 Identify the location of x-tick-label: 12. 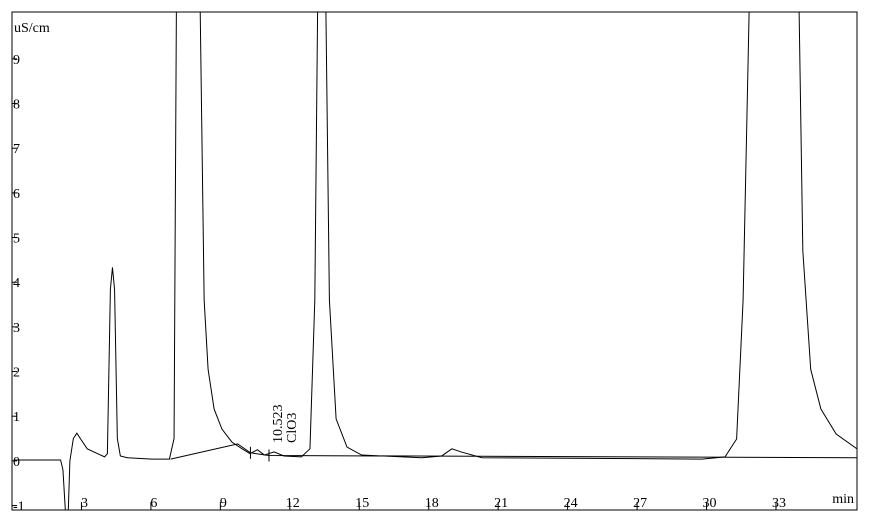
(293, 503).